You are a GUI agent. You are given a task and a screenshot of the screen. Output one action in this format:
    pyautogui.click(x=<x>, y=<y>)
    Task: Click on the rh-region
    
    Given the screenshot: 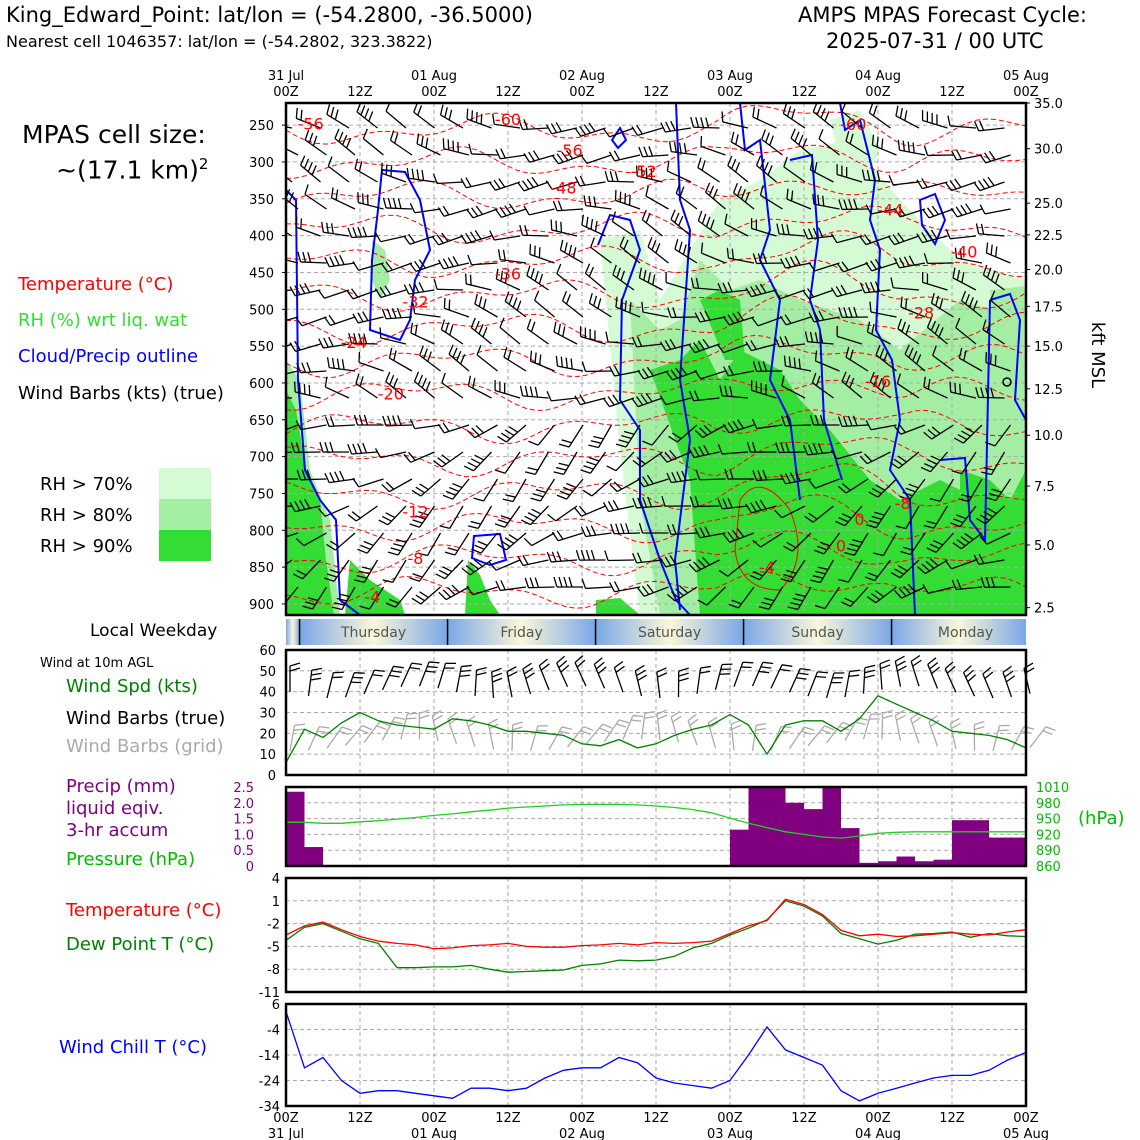 What is the action you would take?
    pyautogui.click(x=482, y=587)
    